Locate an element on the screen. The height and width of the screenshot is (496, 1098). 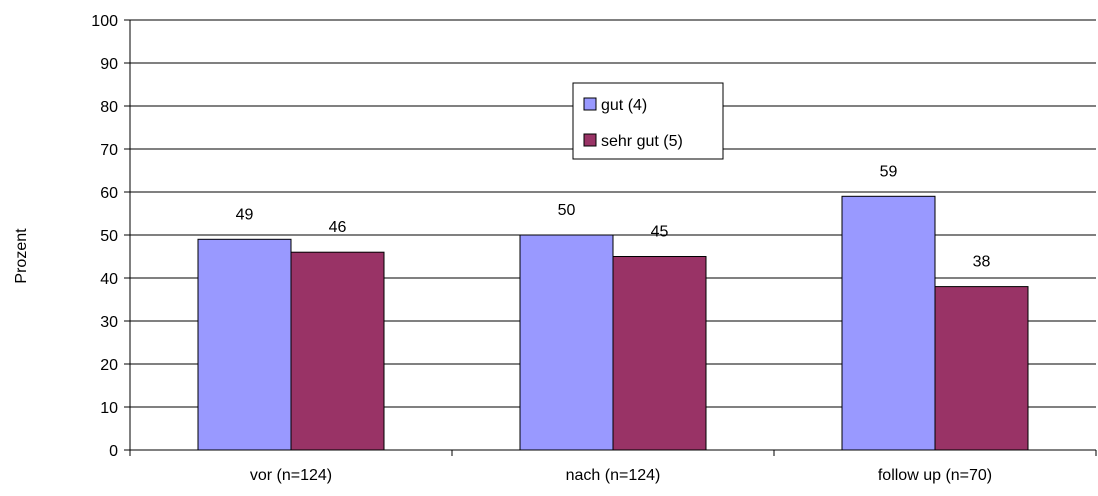
y-tick-label: 0 is located at coordinates (113, 451).